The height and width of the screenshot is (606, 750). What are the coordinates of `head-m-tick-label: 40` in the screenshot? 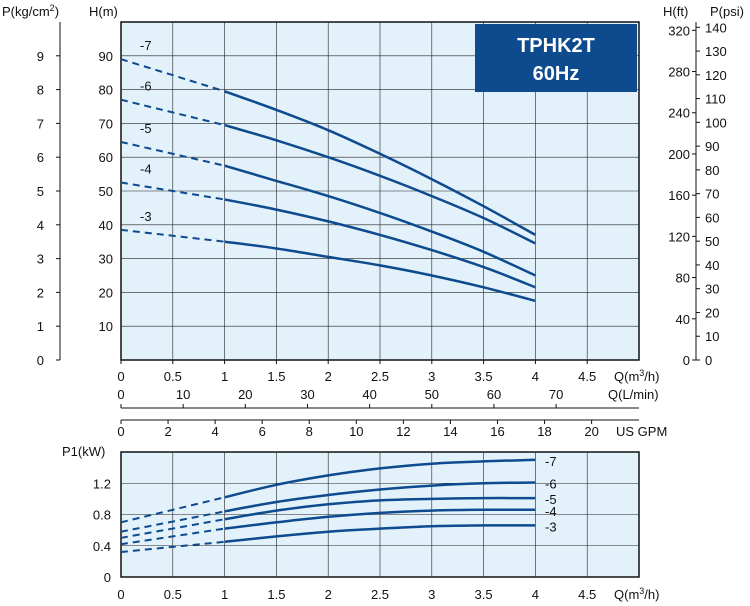 It's located at (106, 225).